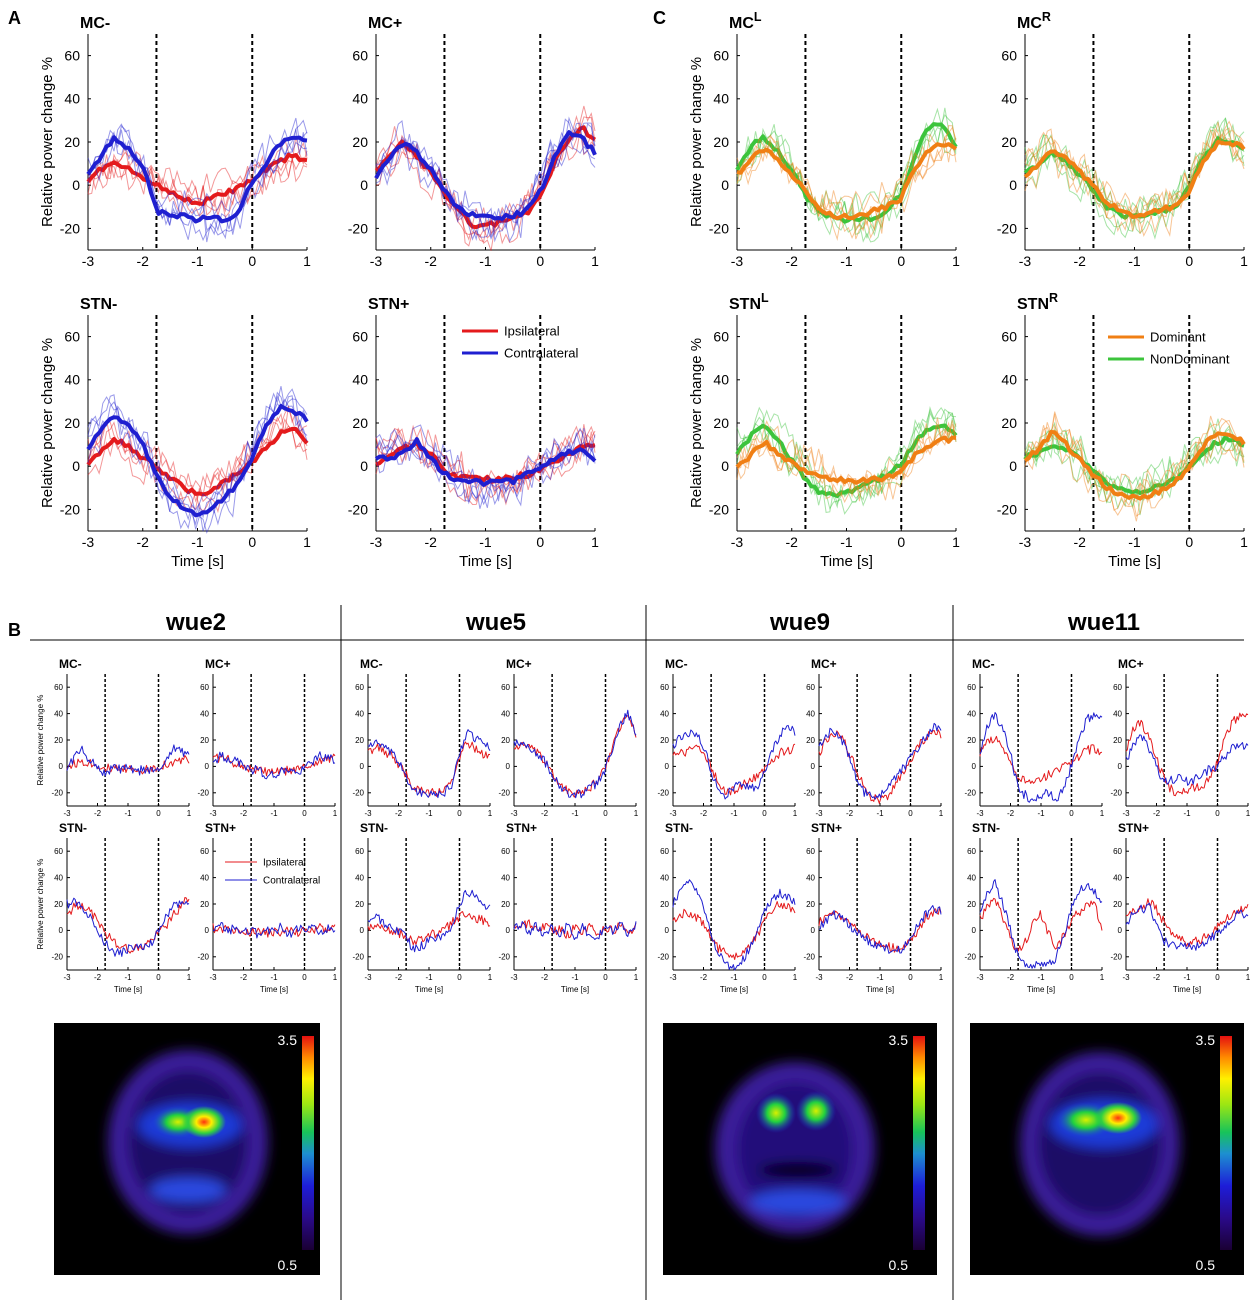 The width and height of the screenshot is (1253, 1300). Describe the element at coordinates (187, 1149) in the screenshot. I see `brain-scan-wue2: 3.5 0.5` at that location.